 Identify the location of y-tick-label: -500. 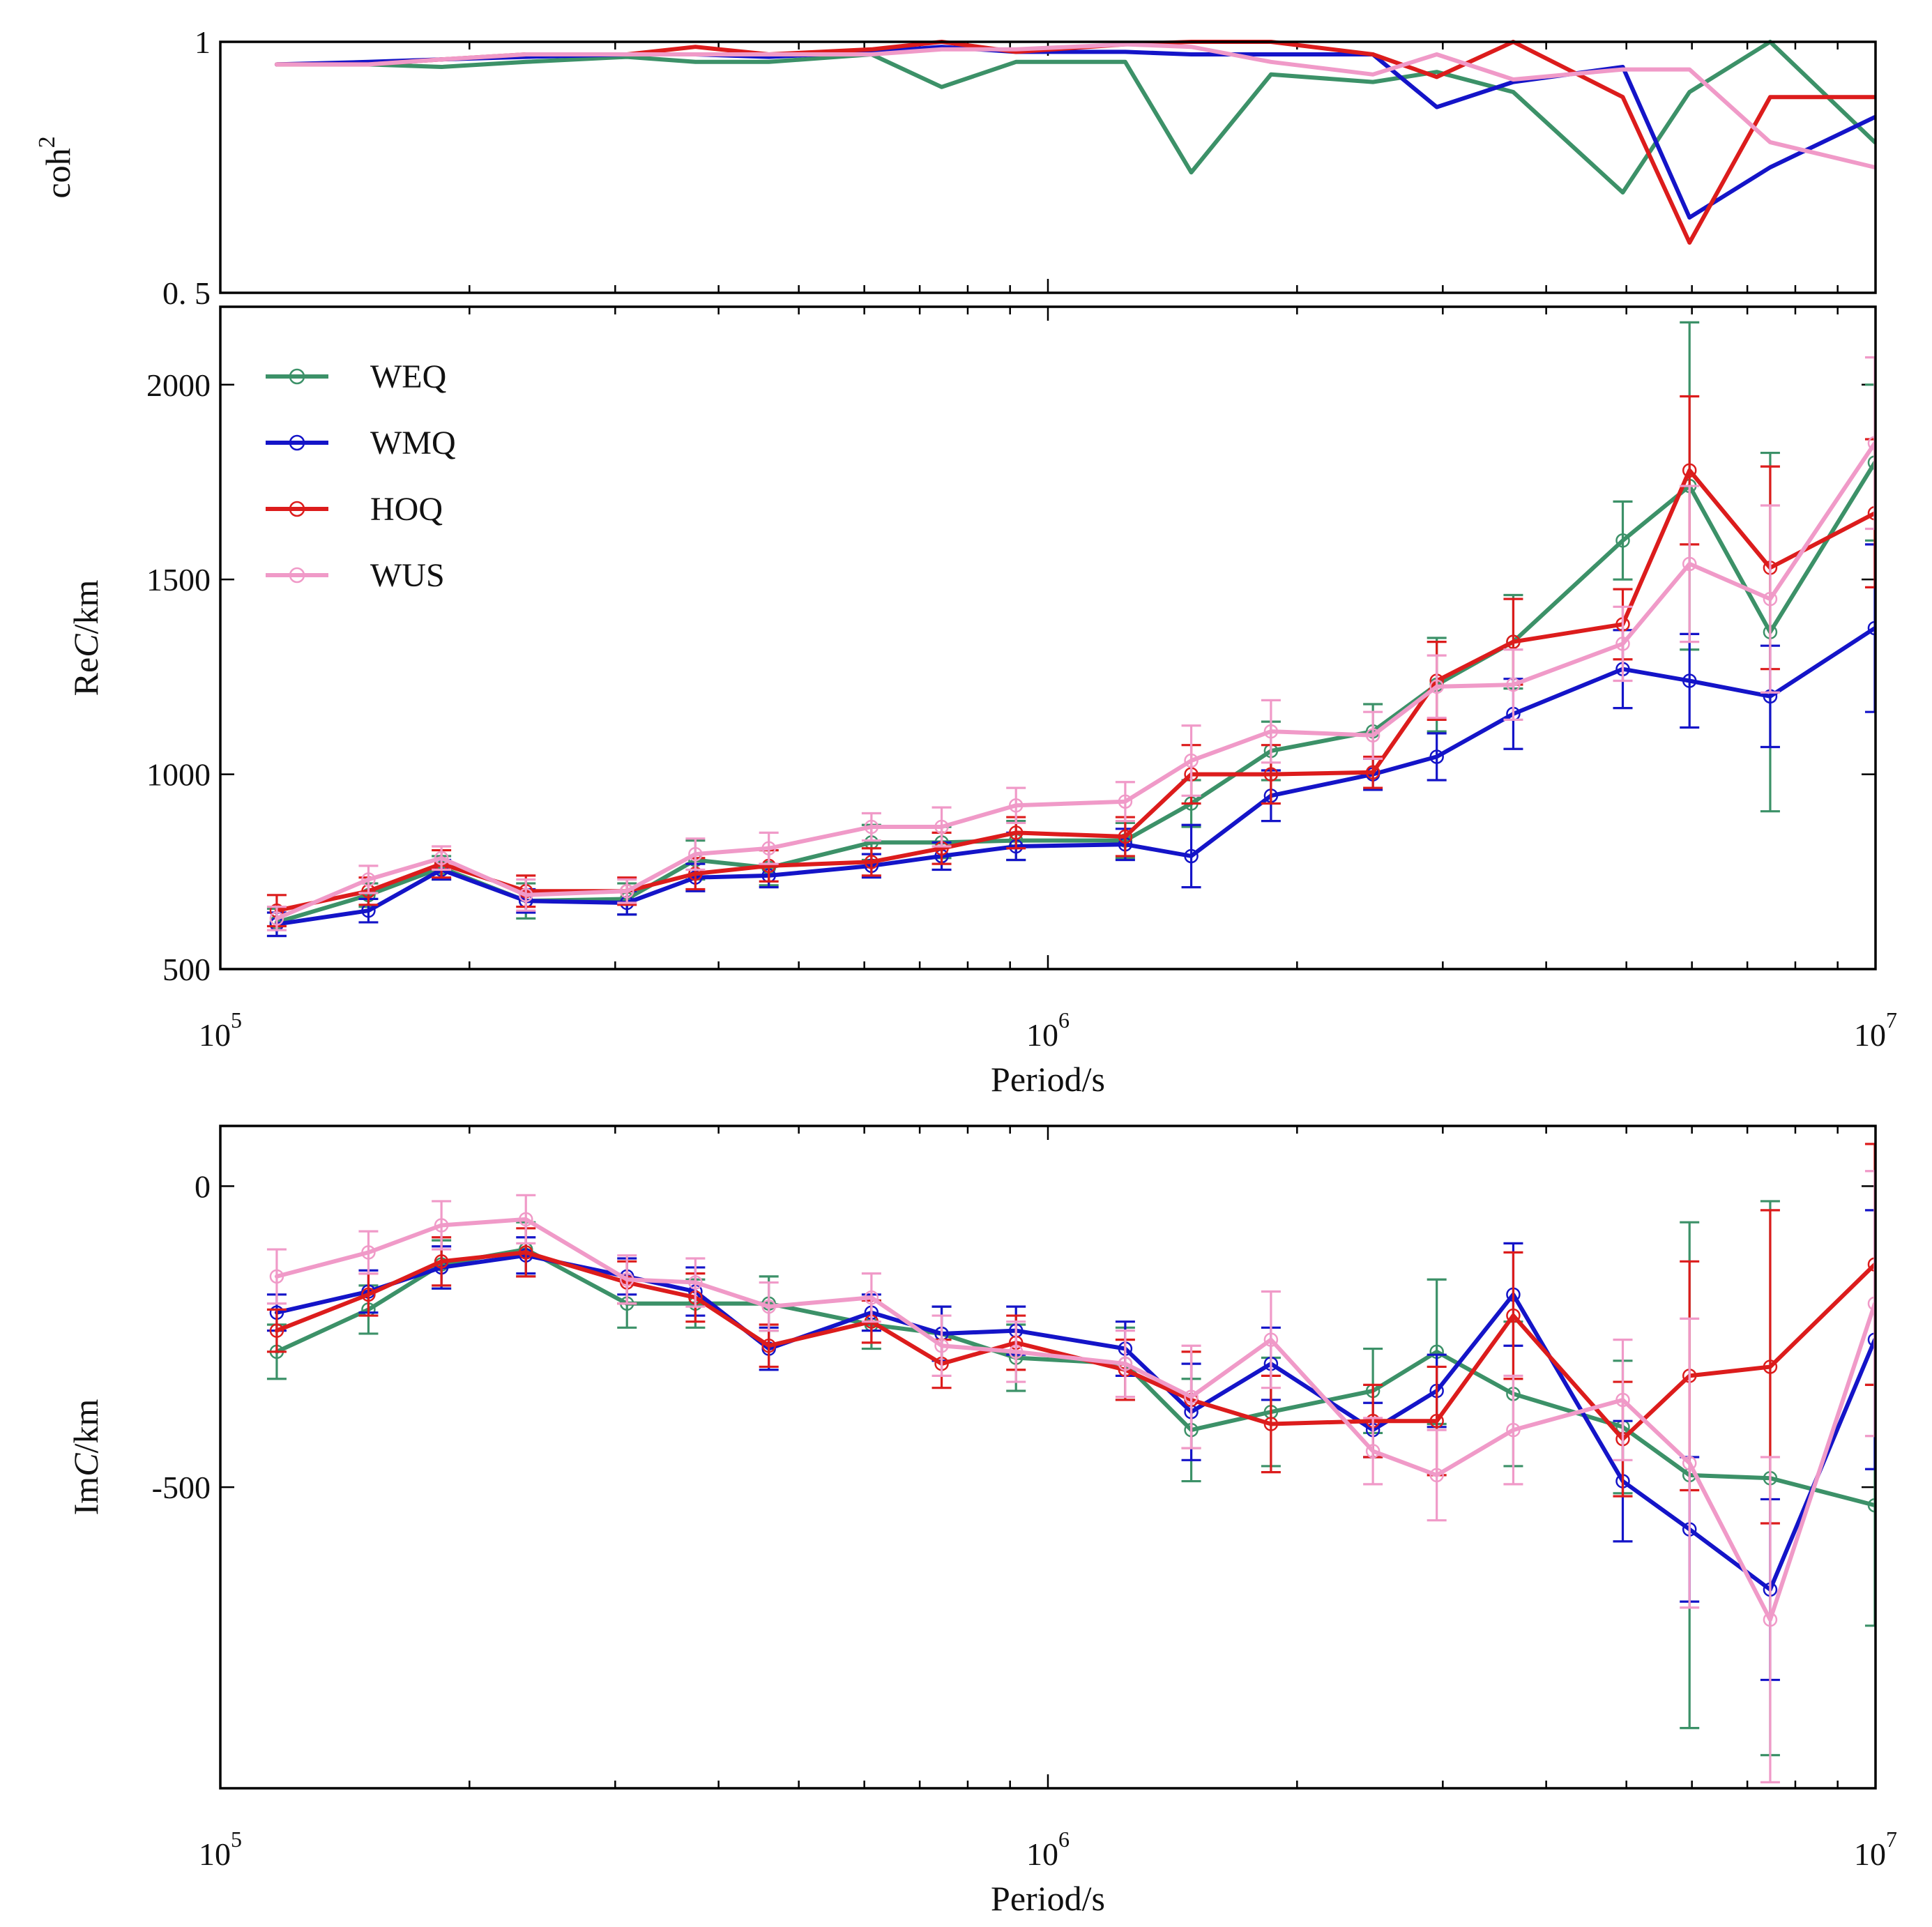
(182, 1488).